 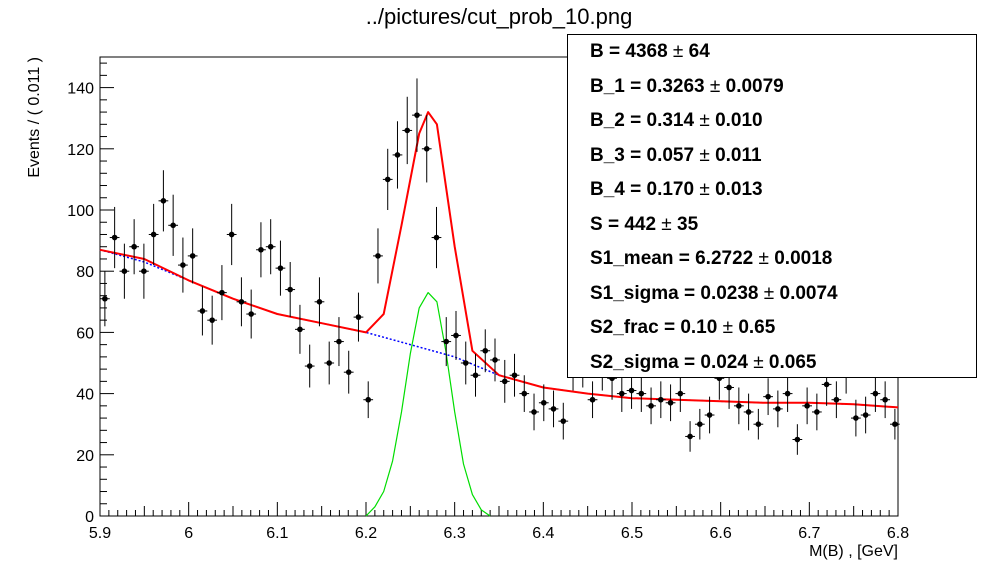 What do you see at coordinates (724, 362) in the screenshot?
I see `fit-parameter-value: 0.024` at bounding box center [724, 362].